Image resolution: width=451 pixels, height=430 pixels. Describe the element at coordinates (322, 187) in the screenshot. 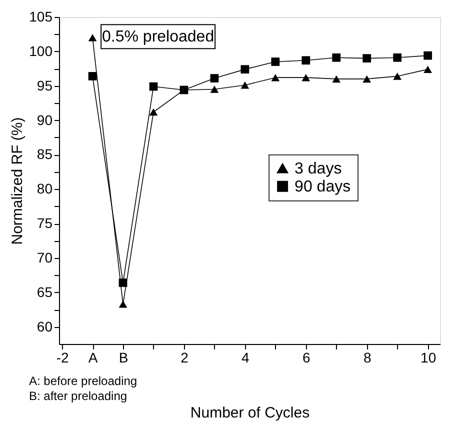

I see `legend-label: 90 days` at that location.